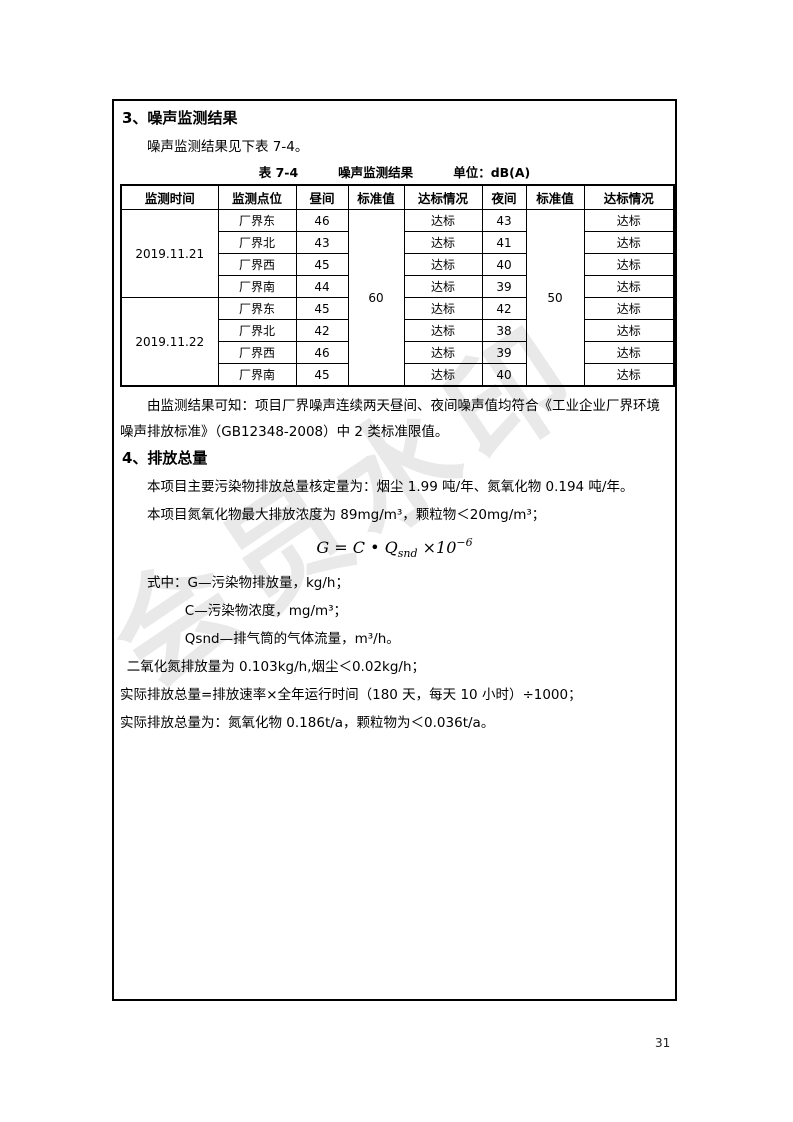 This screenshot has width=793, height=1122. I want to click on col-header-day-standard: 标准值, so click(376, 197).